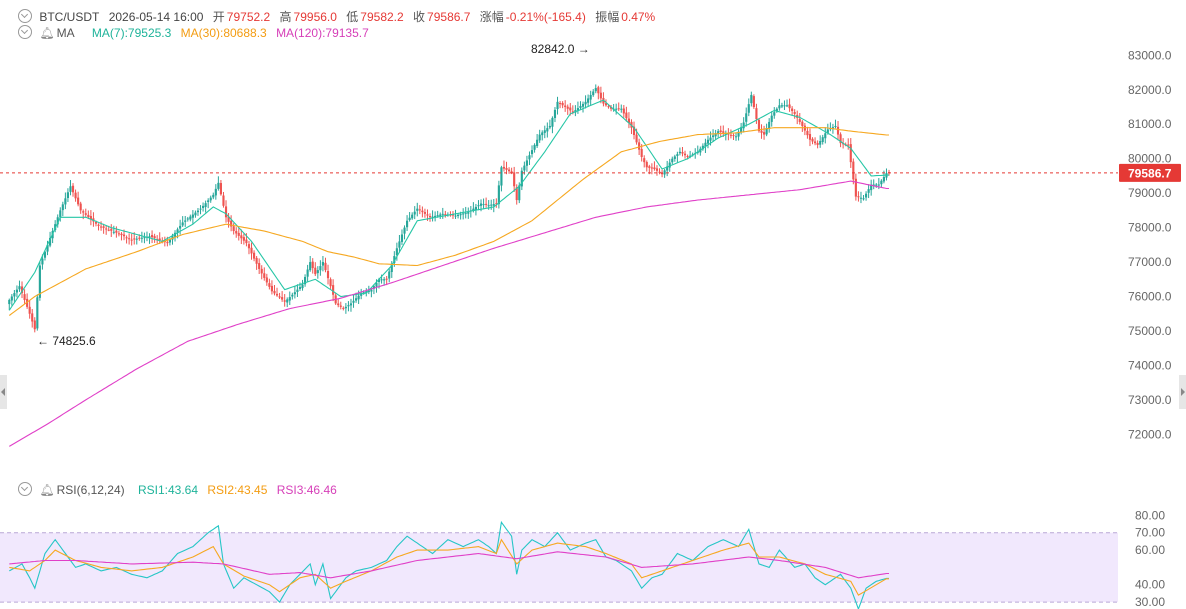 The height and width of the screenshot is (609, 1186). I want to click on price-tick-label: 76000.0, so click(1150, 297).